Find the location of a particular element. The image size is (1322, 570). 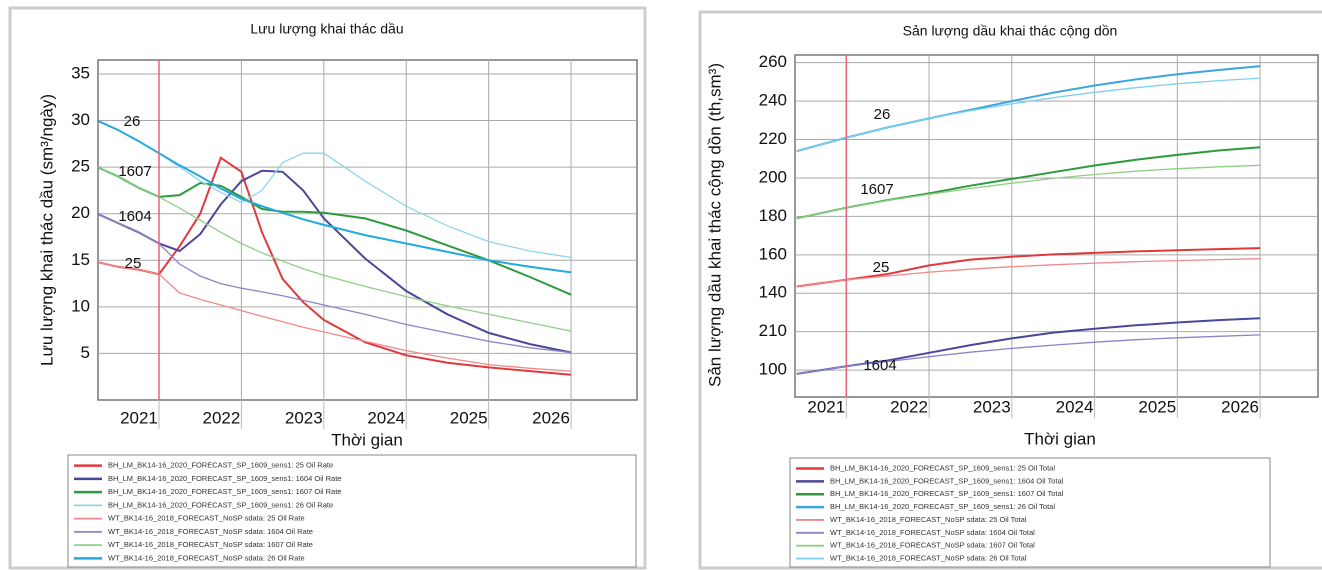

y-tick-label: 20 is located at coordinates (80, 212).